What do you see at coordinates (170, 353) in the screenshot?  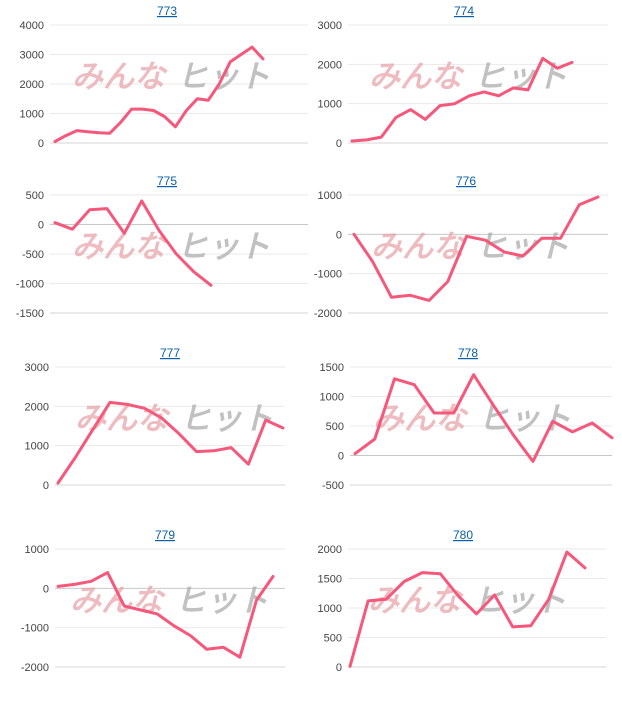 I see `chart-title: 777` at bounding box center [170, 353].